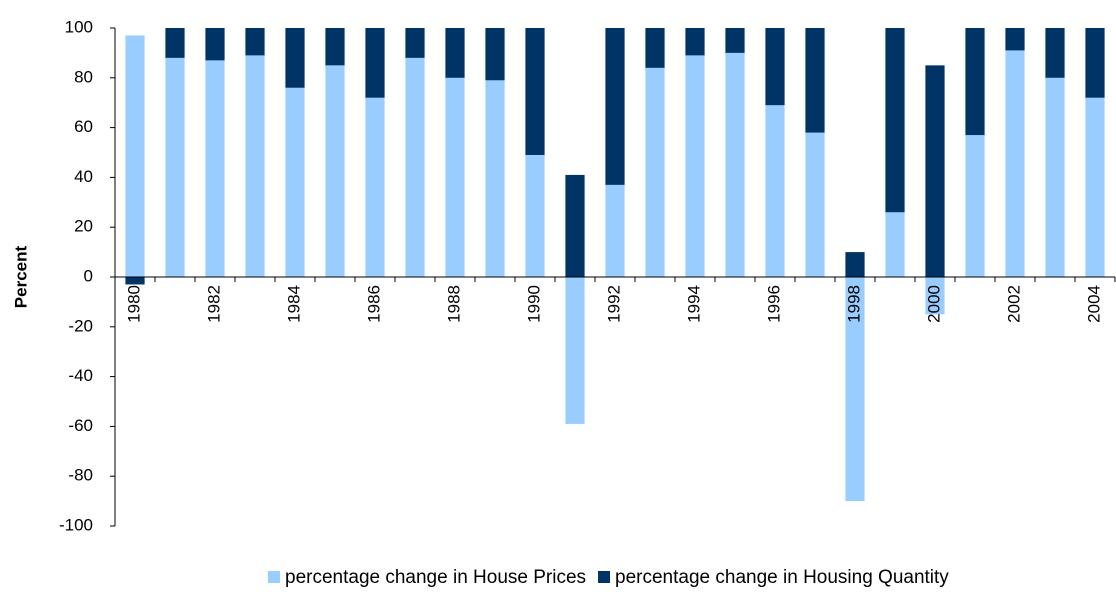  What do you see at coordinates (213, 304) in the screenshot?
I see `x-tick-label: 1982` at bounding box center [213, 304].